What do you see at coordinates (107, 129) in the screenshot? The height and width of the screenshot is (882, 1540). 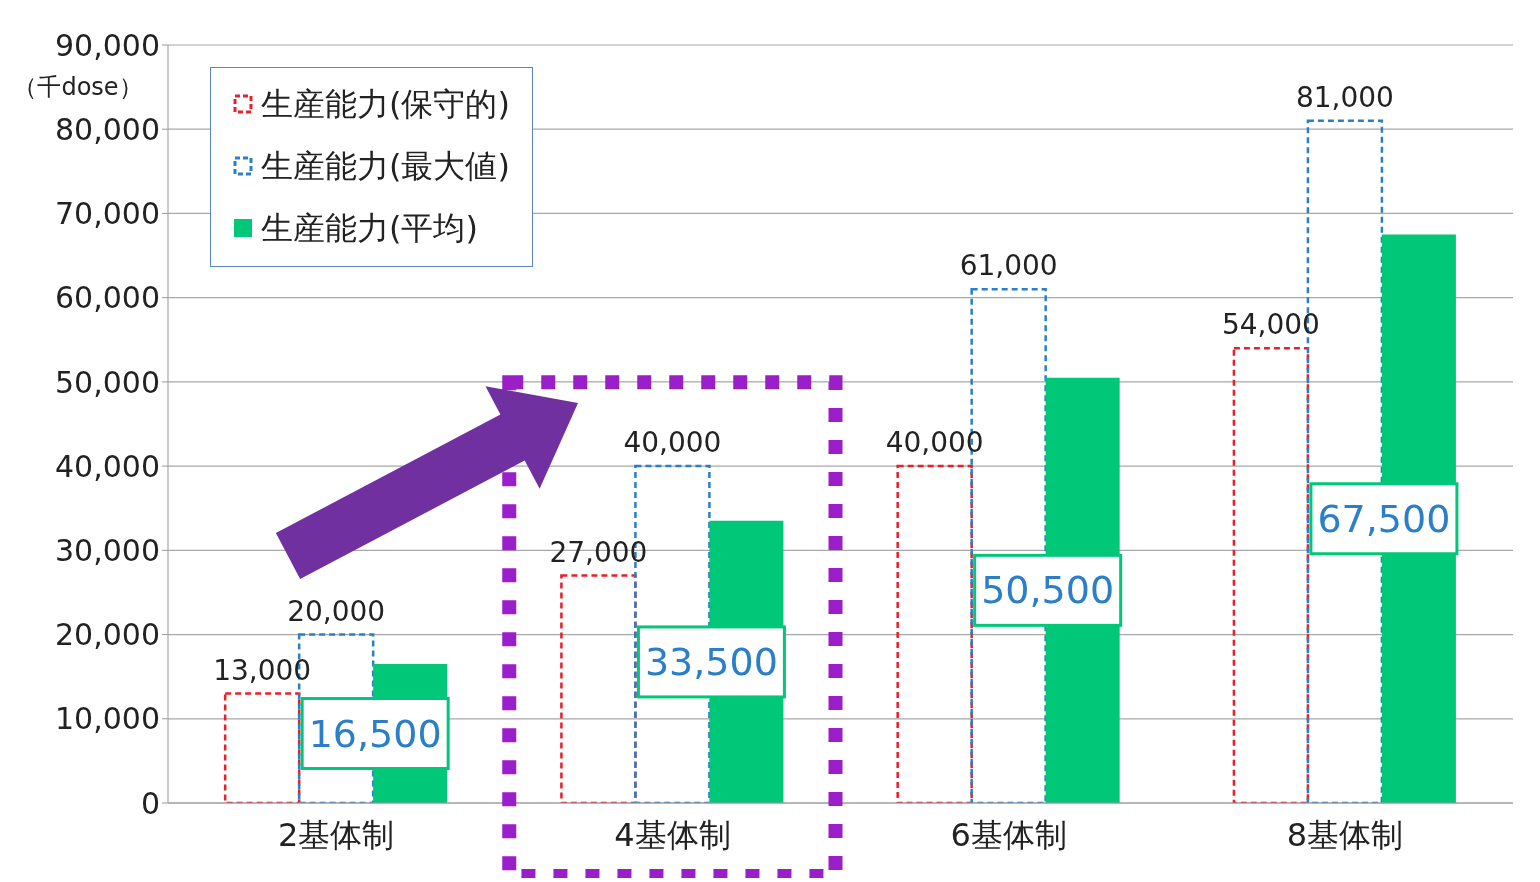 I see `y-tick-label: 80,000` at bounding box center [107, 129].